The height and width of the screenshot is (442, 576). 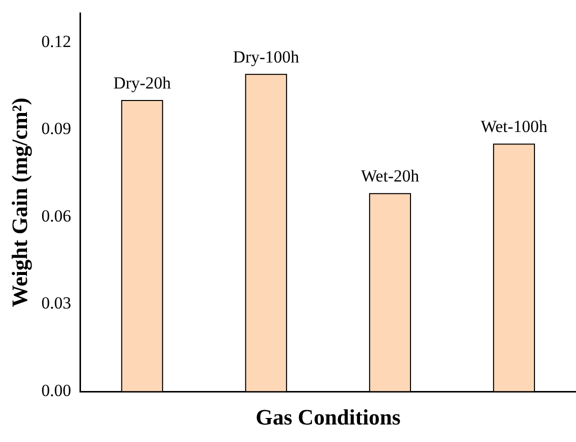 What do you see at coordinates (390, 176) in the screenshot?
I see `x-tick-label: Wet-20h` at bounding box center [390, 176].